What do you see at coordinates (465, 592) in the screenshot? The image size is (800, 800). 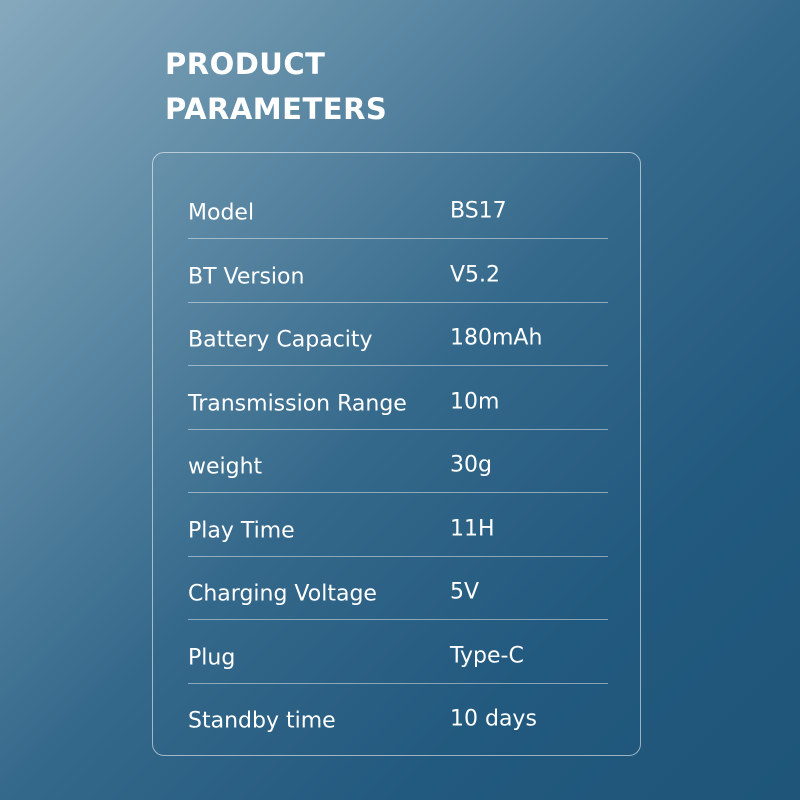 I see `parameter-value: 5V` at bounding box center [465, 592].